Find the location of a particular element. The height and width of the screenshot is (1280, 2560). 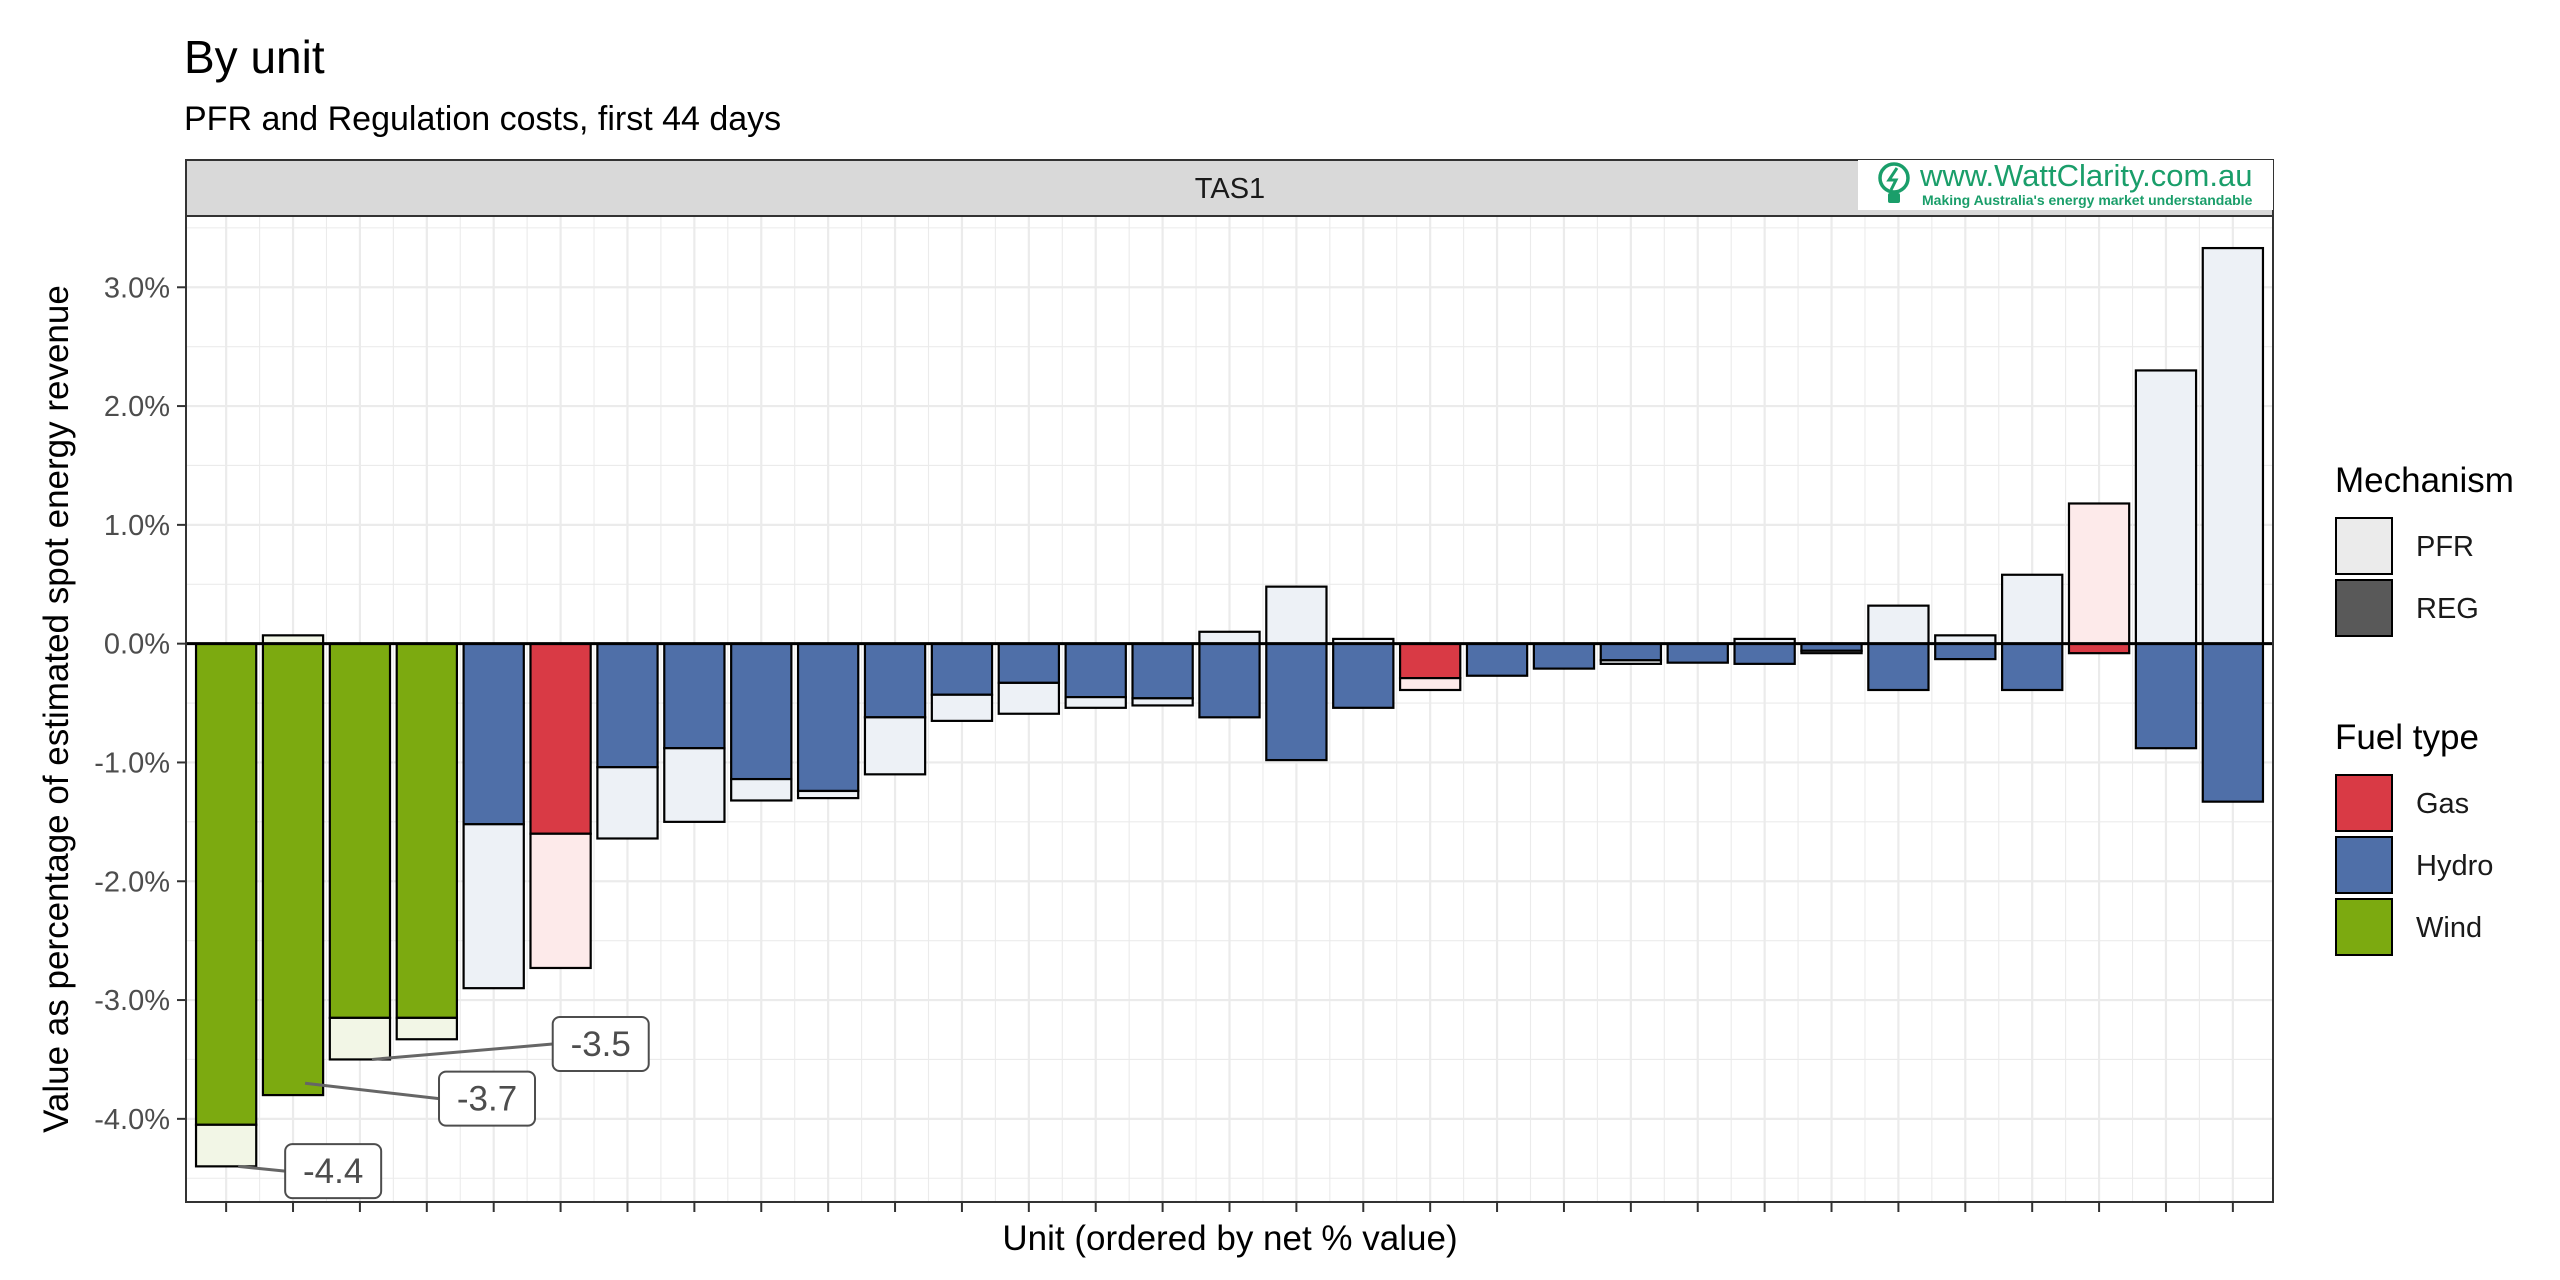

y-tick-label: -4.0% is located at coordinates (132, 1120).